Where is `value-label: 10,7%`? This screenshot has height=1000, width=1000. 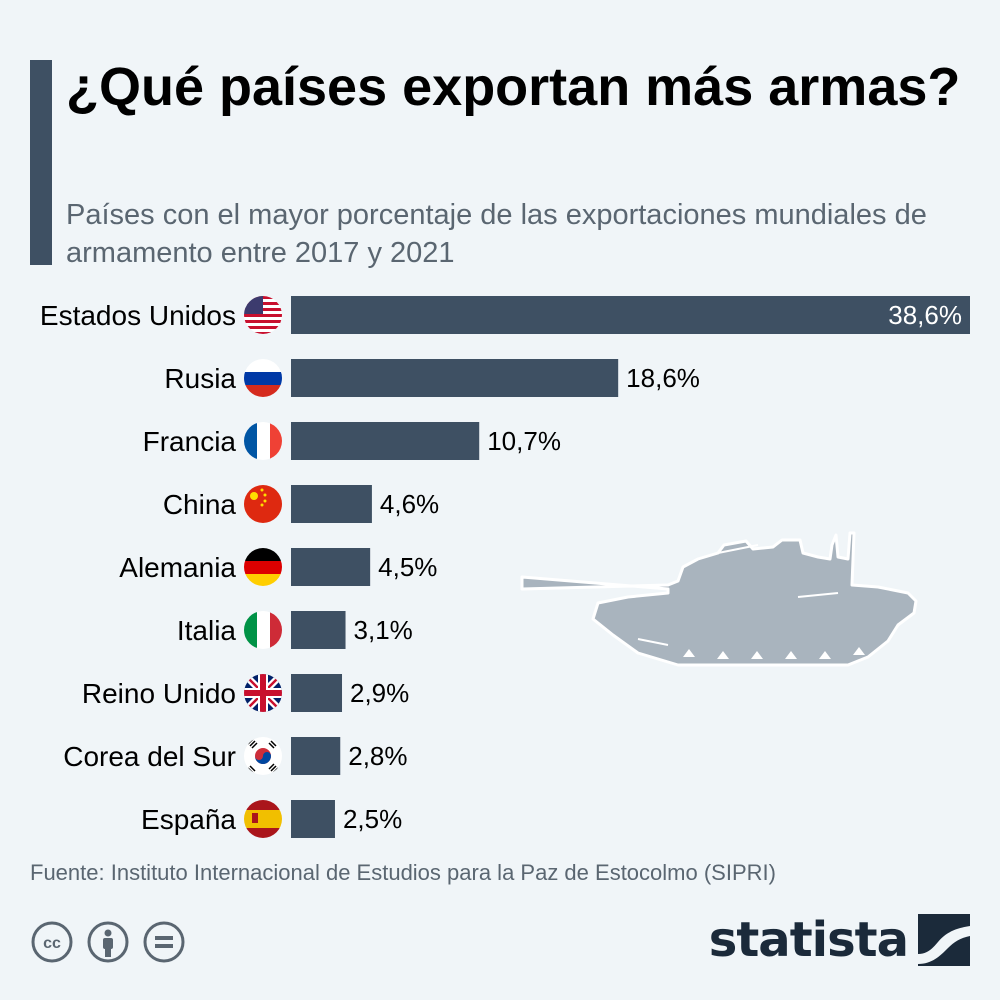
value-label: 10,7% is located at coordinates (524, 441).